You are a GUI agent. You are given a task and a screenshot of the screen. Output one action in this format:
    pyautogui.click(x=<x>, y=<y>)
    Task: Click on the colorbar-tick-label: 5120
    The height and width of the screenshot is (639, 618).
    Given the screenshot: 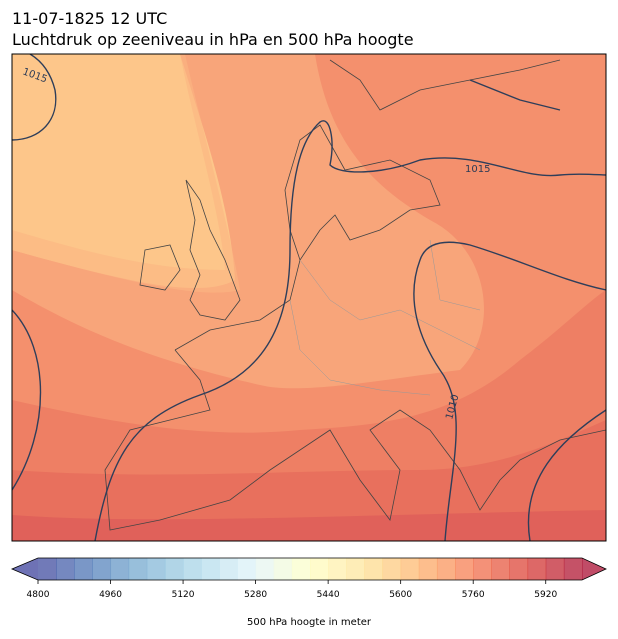 What is the action you would take?
    pyautogui.click(x=183, y=595)
    